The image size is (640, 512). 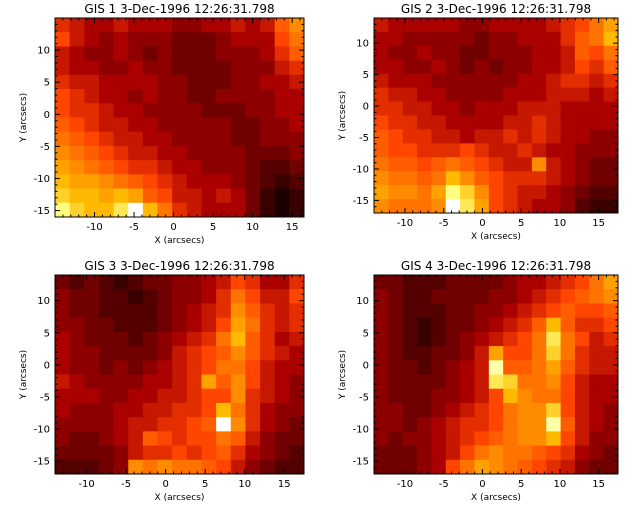 What do you see at coordinates (496, 9) in the screenshot?
I see `panel-title: GIS 2 3-Dec-1996 12:26:31.798` at bounding box center [496, 9].